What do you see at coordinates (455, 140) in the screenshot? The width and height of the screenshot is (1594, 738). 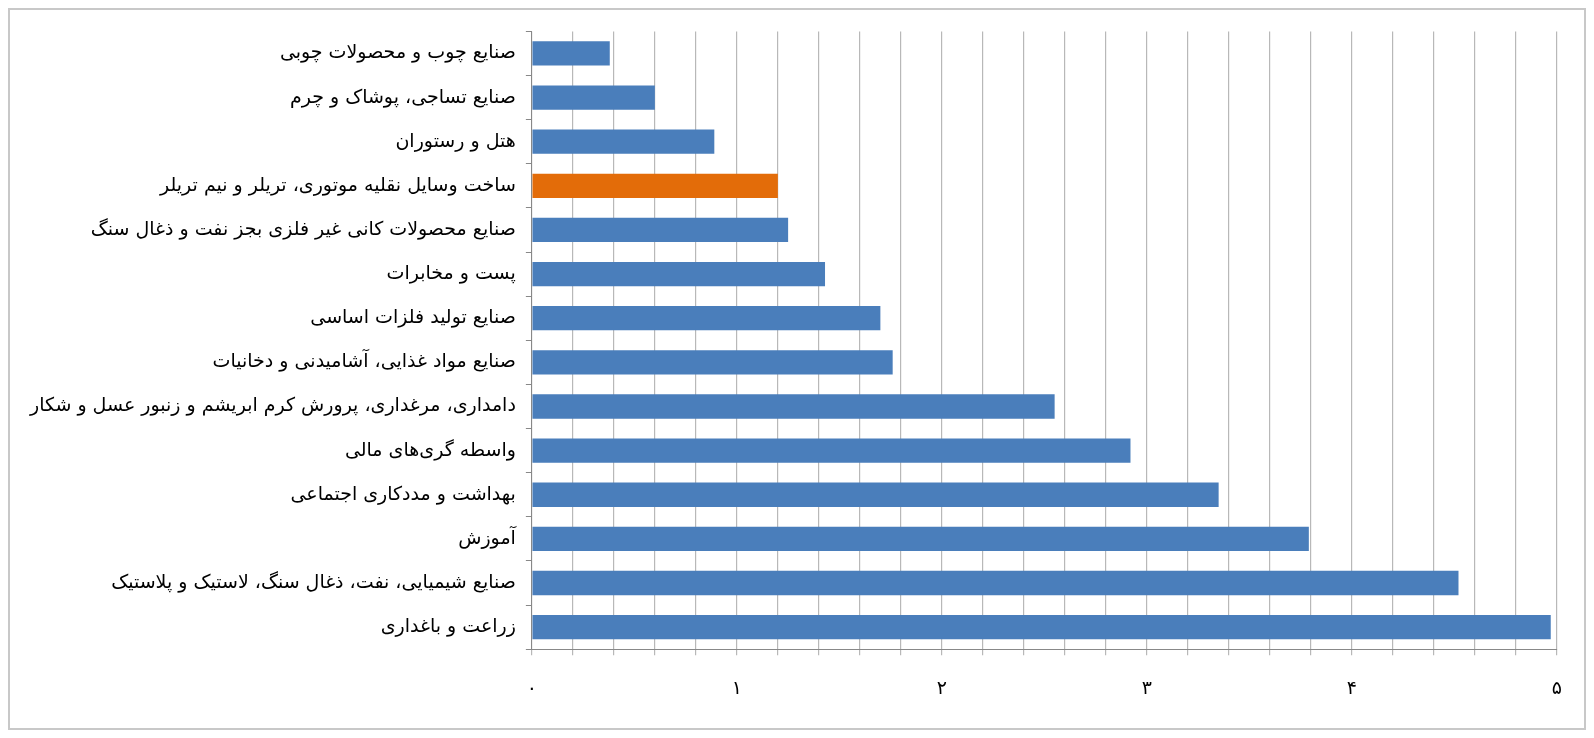 I see `y-tick-label: هتل و رستوران` at bounding box center [455, 140].